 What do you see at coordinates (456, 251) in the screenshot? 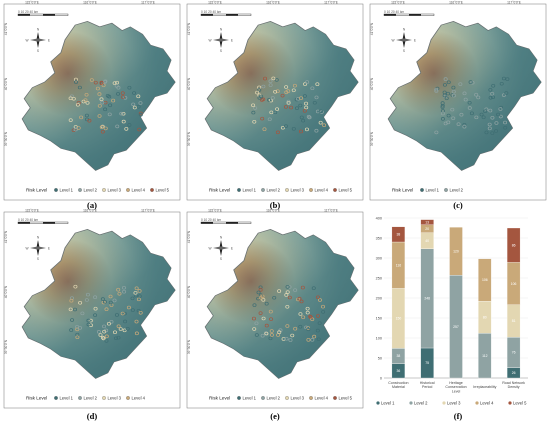
I see `bar-segment` at bounding box center [456, 251].